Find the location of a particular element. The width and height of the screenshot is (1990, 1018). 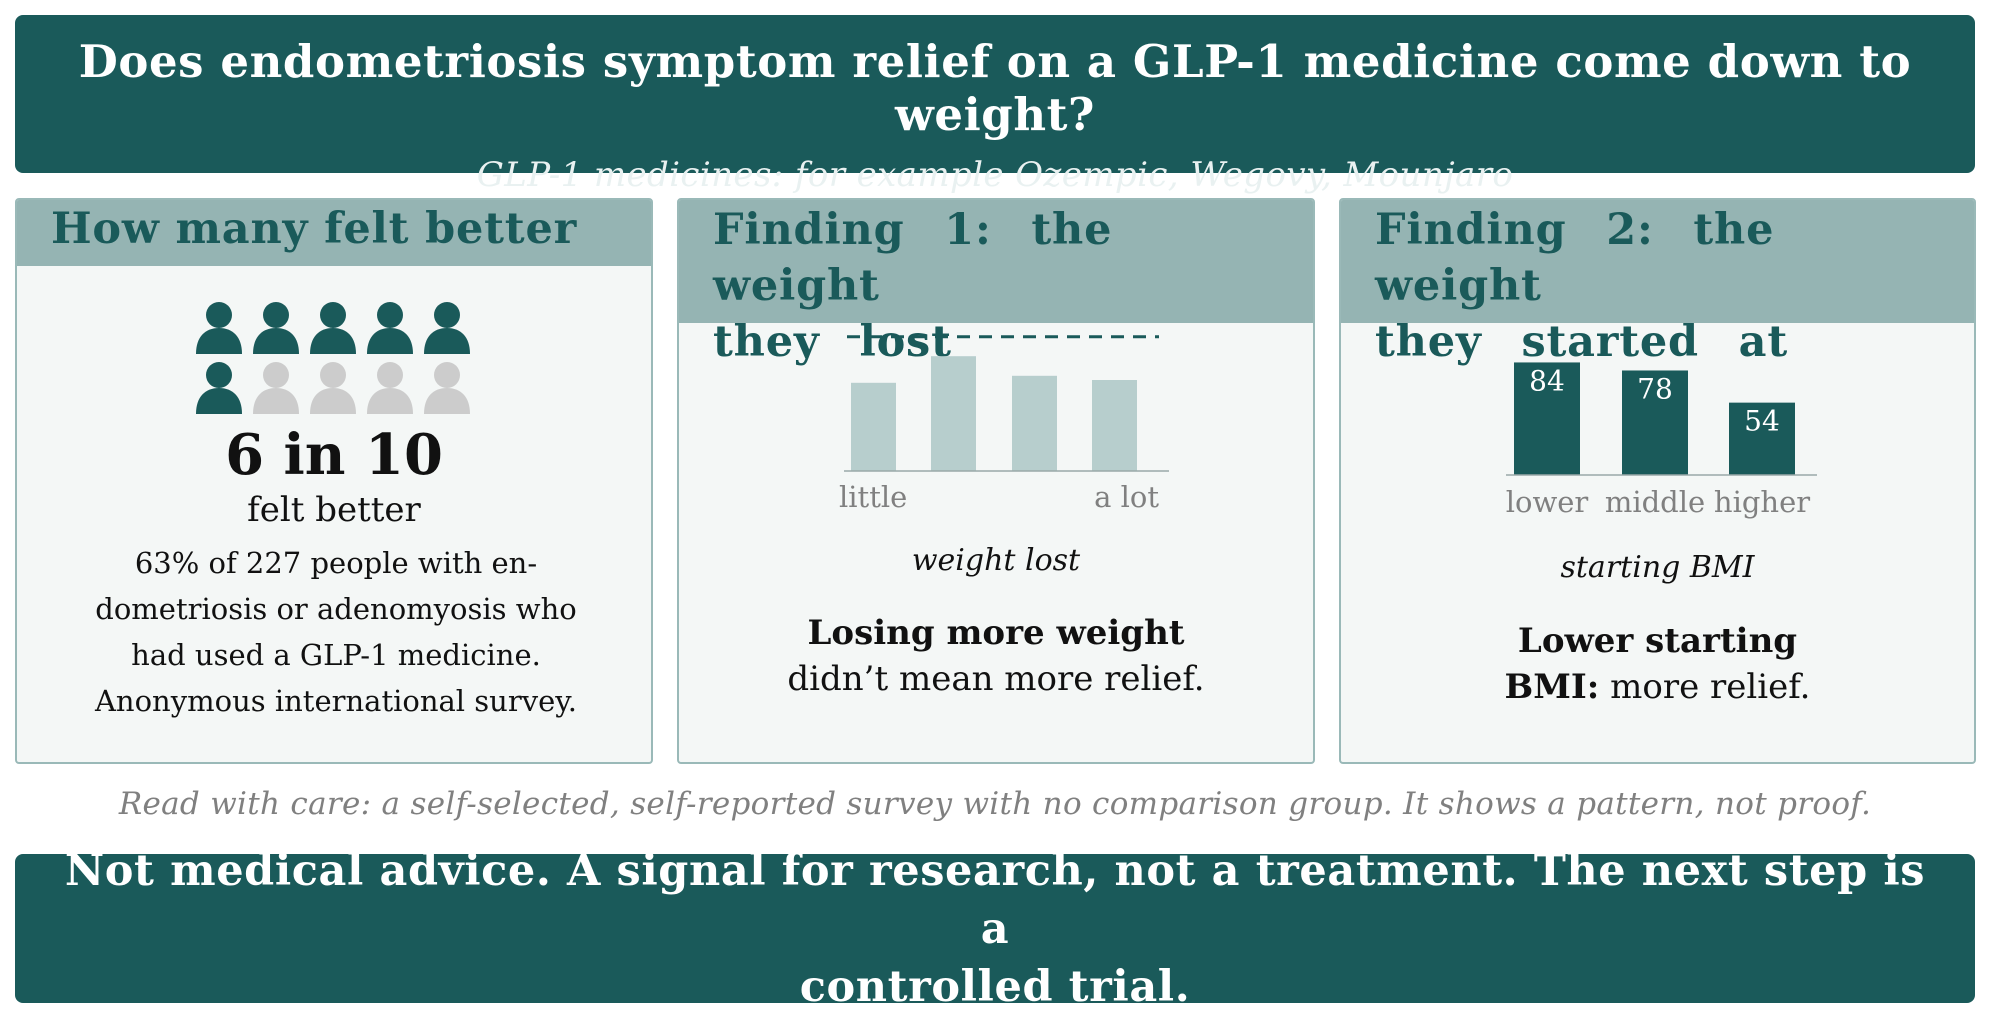

panel-heading: Finding 2: the weight they started at is located at coordinates (1657, 283).